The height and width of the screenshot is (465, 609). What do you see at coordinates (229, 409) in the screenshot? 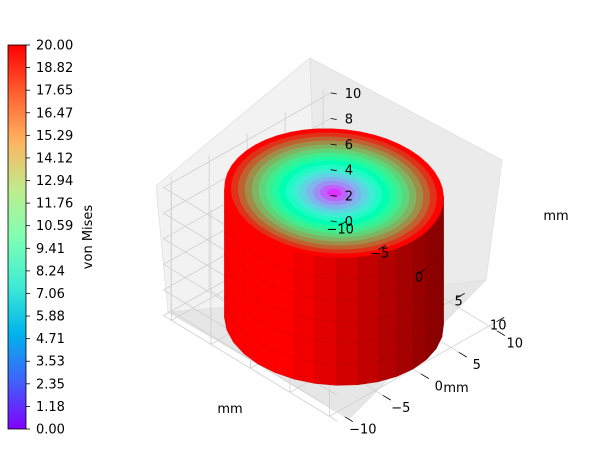
I see `x-axis-label: mm` at bounding box center [229, 409].